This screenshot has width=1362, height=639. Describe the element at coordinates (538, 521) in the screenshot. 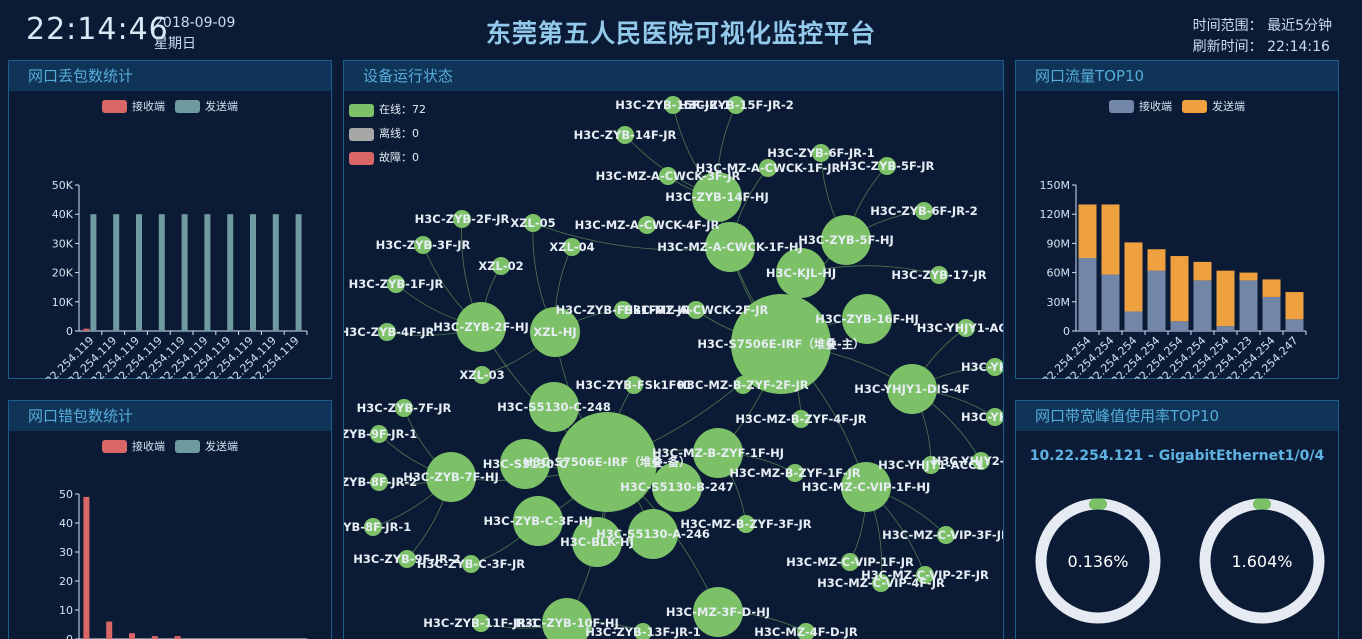

I see `device-label: H3C-ZYB-C-3F-HJ` at that location.